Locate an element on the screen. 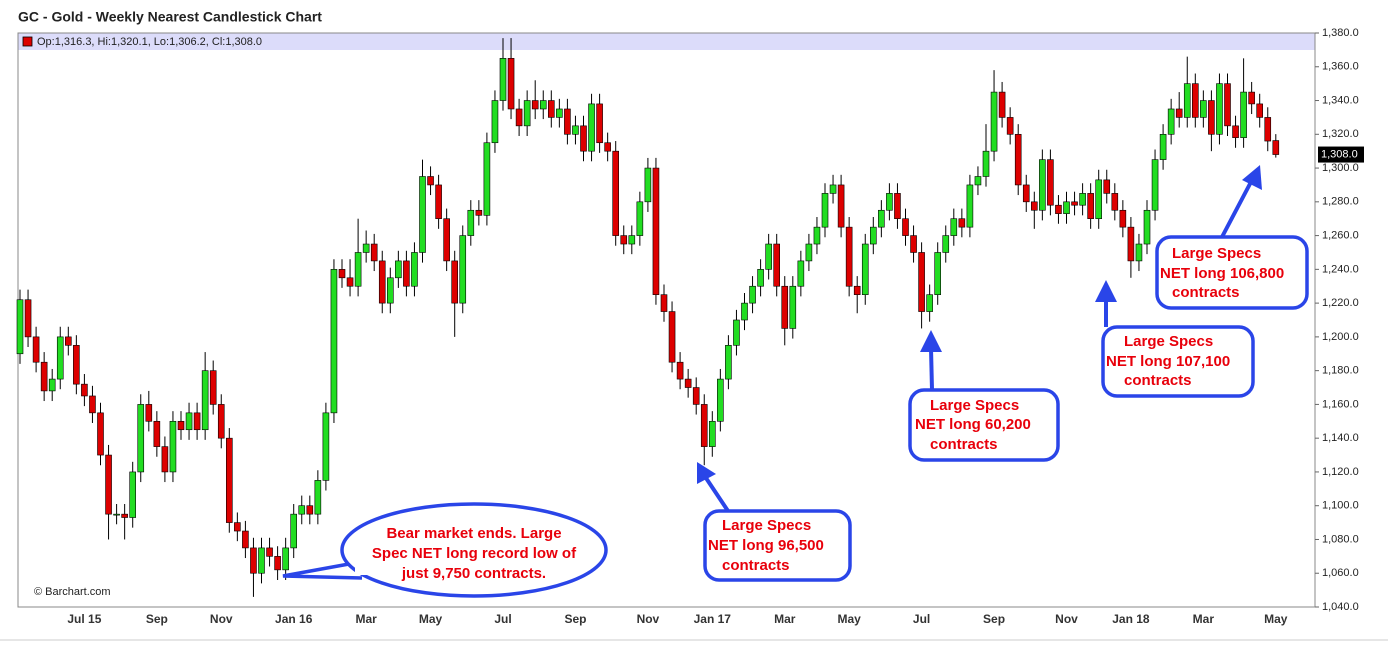 The width and height of the screenshot is (1388, 647). y-tick-label: 1,380.0 is located at coordinates (1340, 33).